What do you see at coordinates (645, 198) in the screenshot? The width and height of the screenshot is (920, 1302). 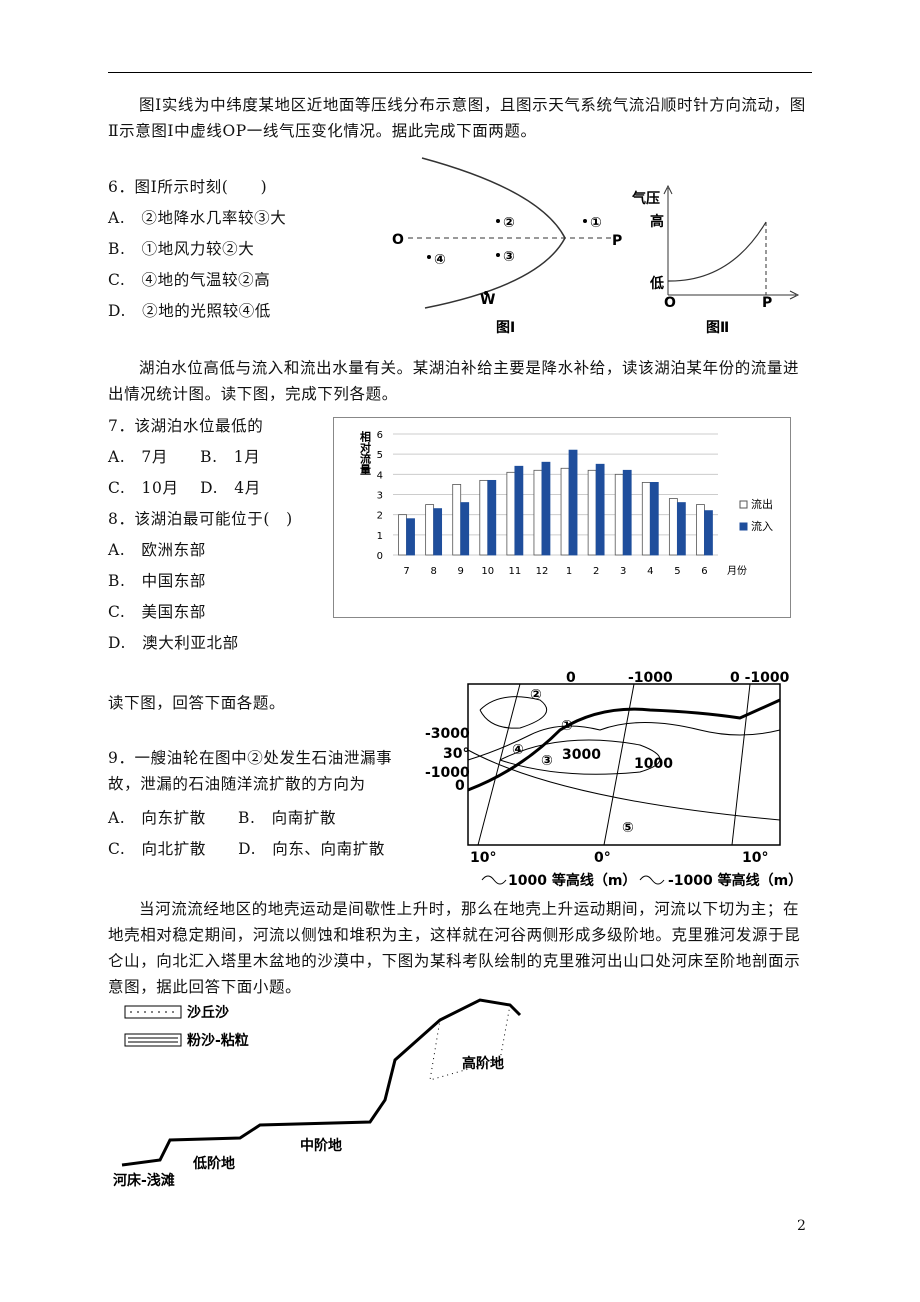 I see `label: 气压` at bounding box center [645, 198].